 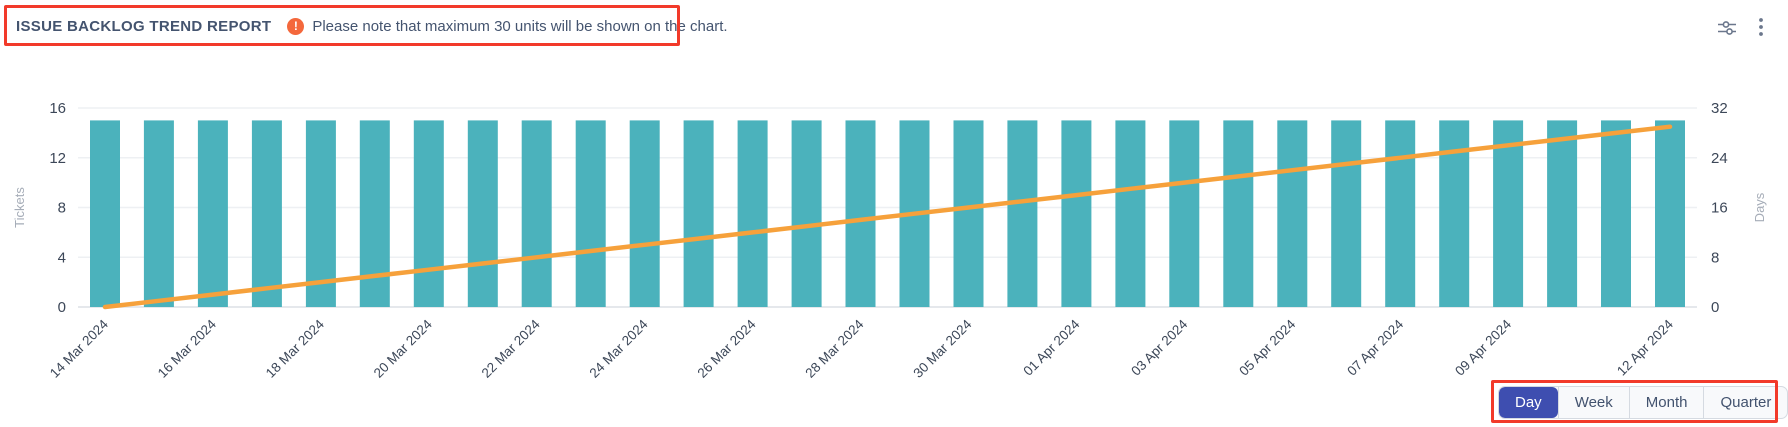 What do you see at coordinates (320, 214) in the screenshot?
I see `bar-18 Mar 2024` at bounding box center [320, 214].